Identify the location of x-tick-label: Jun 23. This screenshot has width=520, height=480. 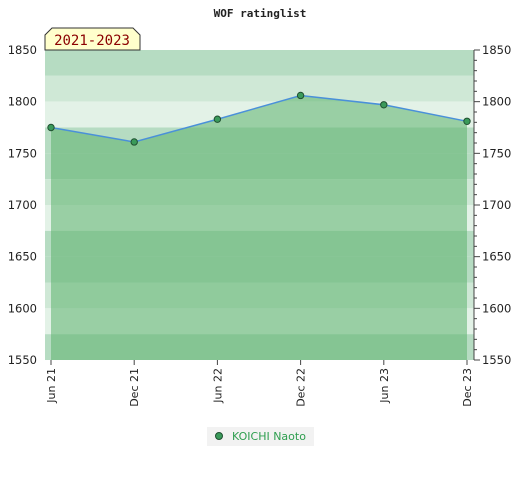
(384, 386).